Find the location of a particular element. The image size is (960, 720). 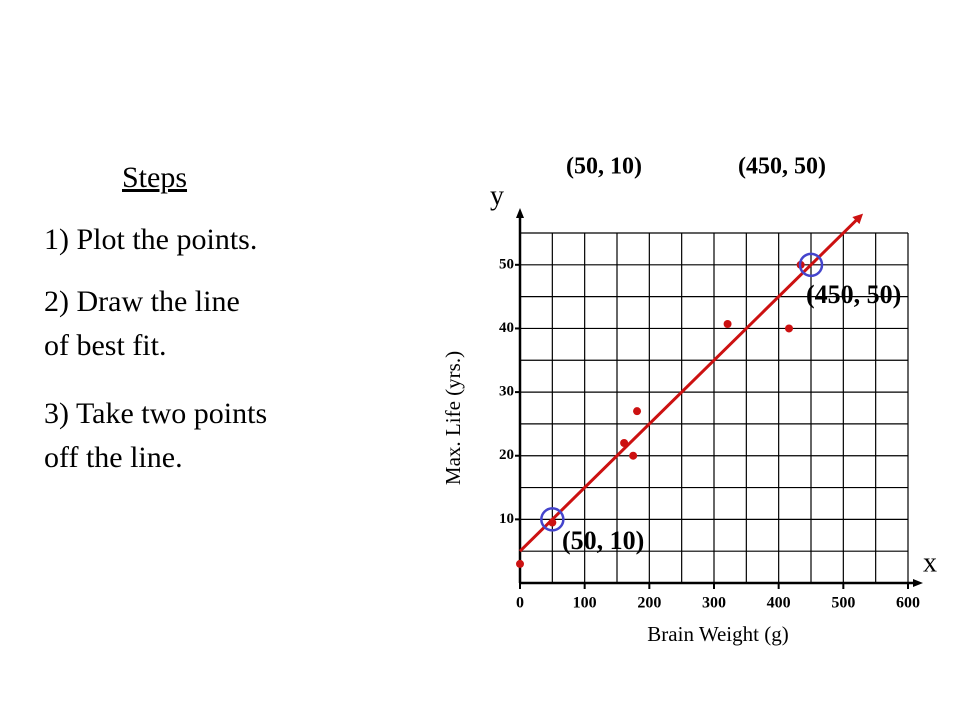

x-axis-label: Brain Weight (g) is located at coordinates (717, 634).